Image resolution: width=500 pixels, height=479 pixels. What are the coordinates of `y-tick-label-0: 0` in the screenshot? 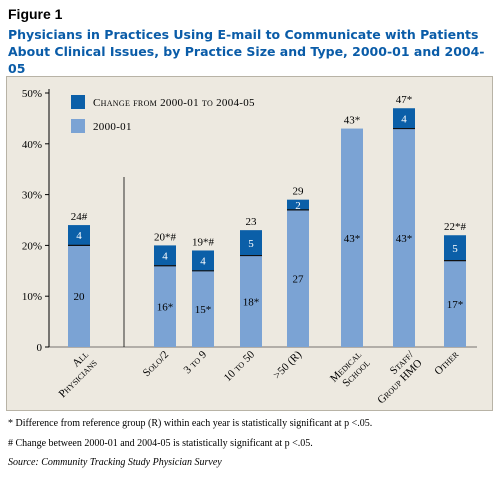 It's located at (40, 348).